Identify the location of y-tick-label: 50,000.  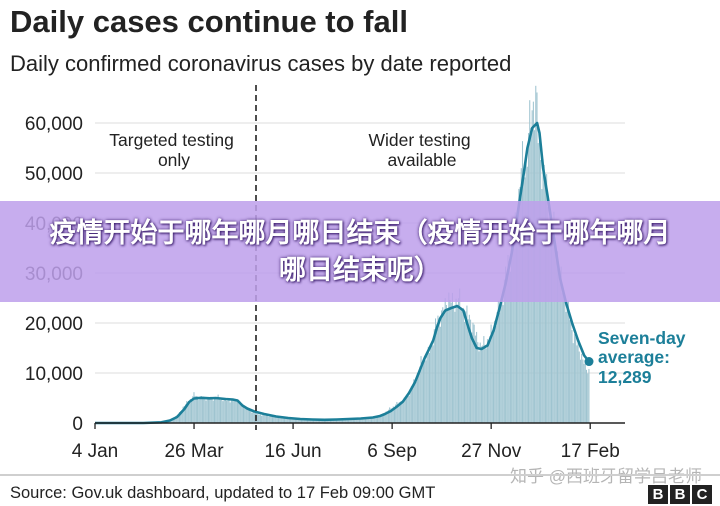
(54, 174).